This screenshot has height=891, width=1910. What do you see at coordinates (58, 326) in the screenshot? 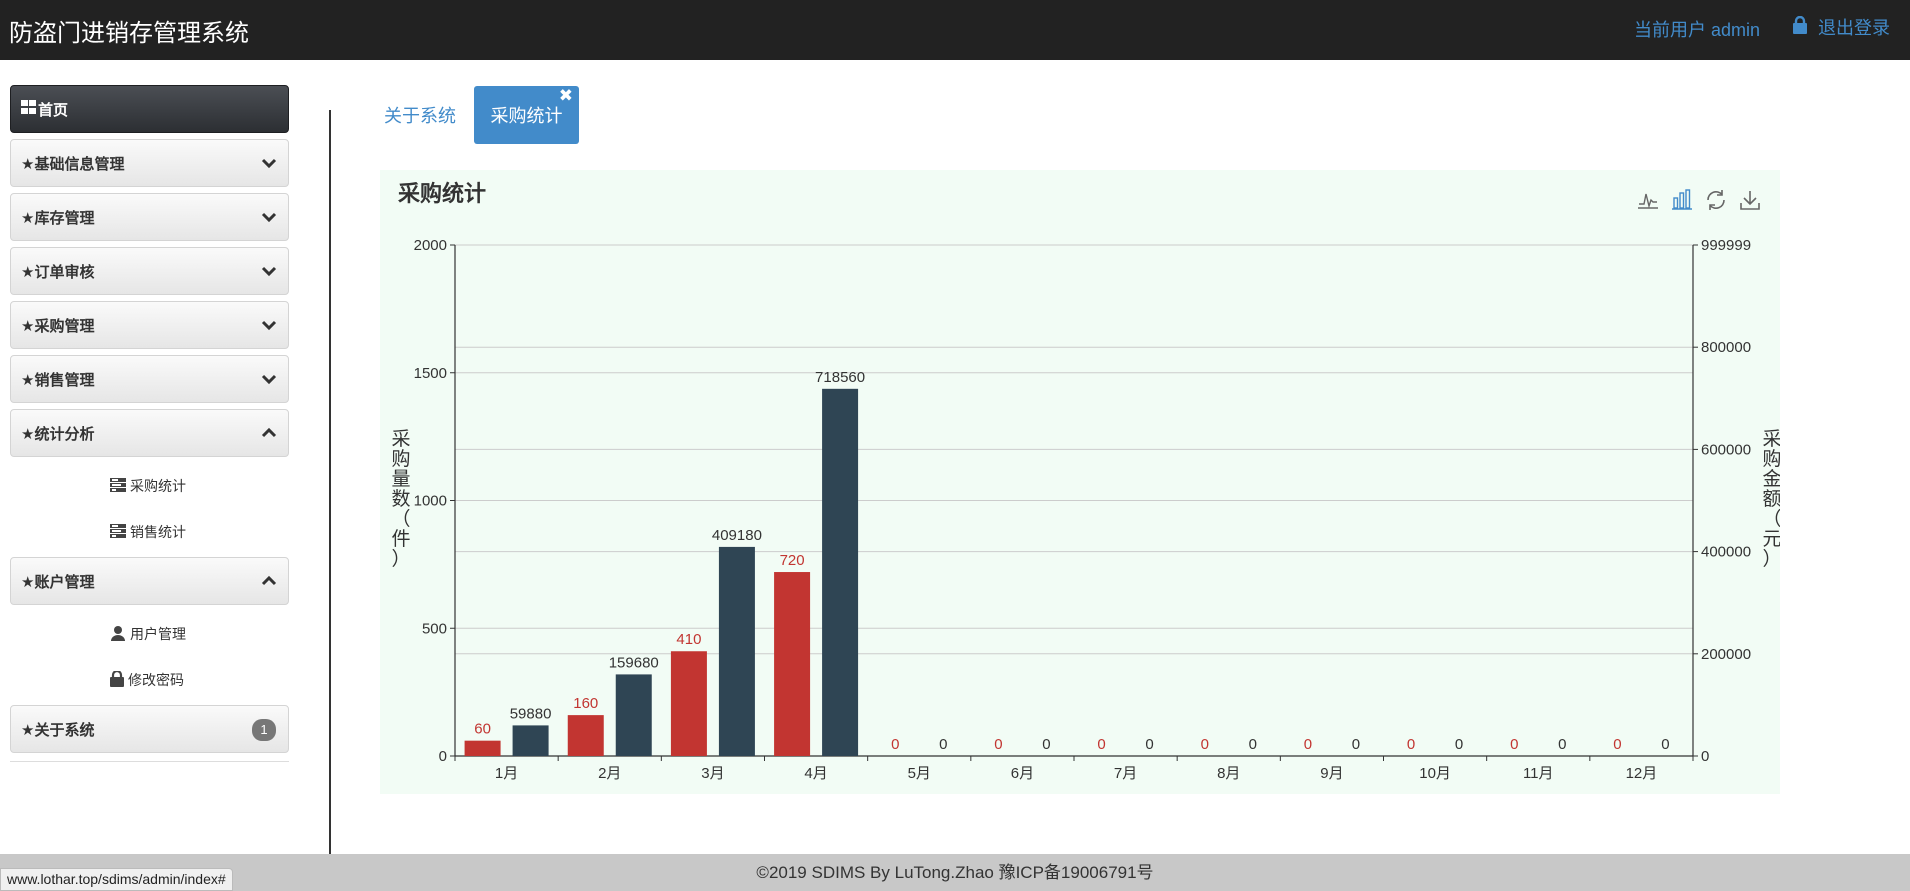
I see `sidebar-item-label: ★采购管理` at bounding box center [58, 326].